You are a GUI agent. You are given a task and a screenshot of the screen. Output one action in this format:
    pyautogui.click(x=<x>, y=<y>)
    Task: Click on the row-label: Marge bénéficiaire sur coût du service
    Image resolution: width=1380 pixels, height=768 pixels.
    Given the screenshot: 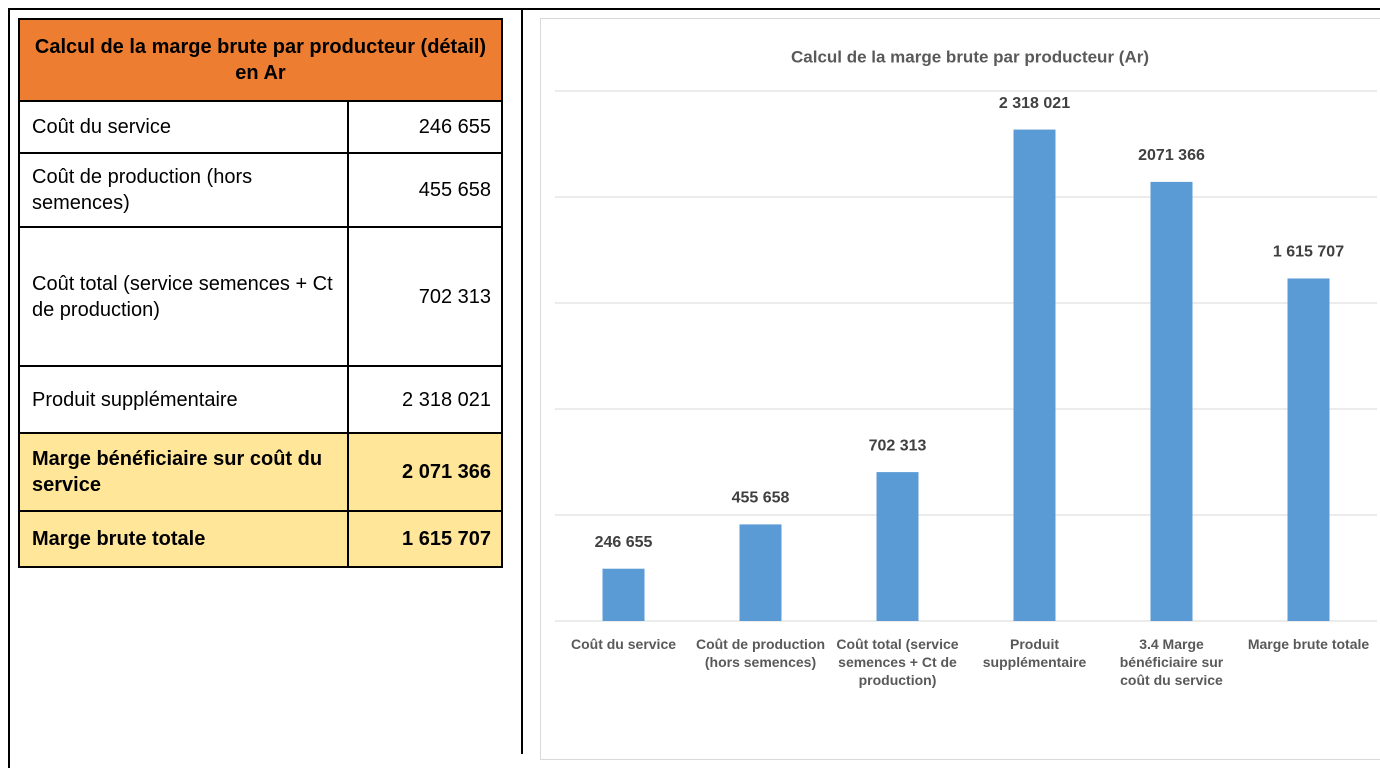 What is the action you would take?
    pyautogui.click(x=183, y=472)
    